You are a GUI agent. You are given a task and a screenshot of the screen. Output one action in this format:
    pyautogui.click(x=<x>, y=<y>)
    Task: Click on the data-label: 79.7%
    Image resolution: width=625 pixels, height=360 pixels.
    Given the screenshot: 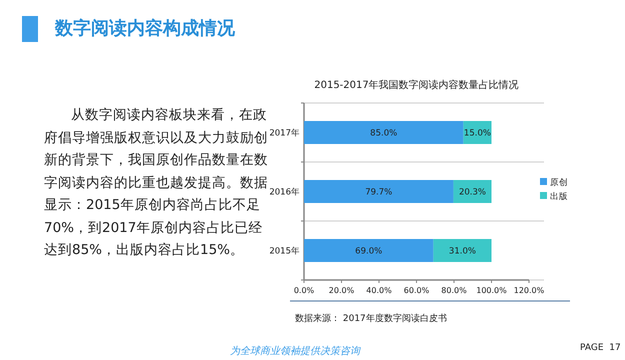 What is the action you would take?
    pyautogui.click(x=378, y=193)
    